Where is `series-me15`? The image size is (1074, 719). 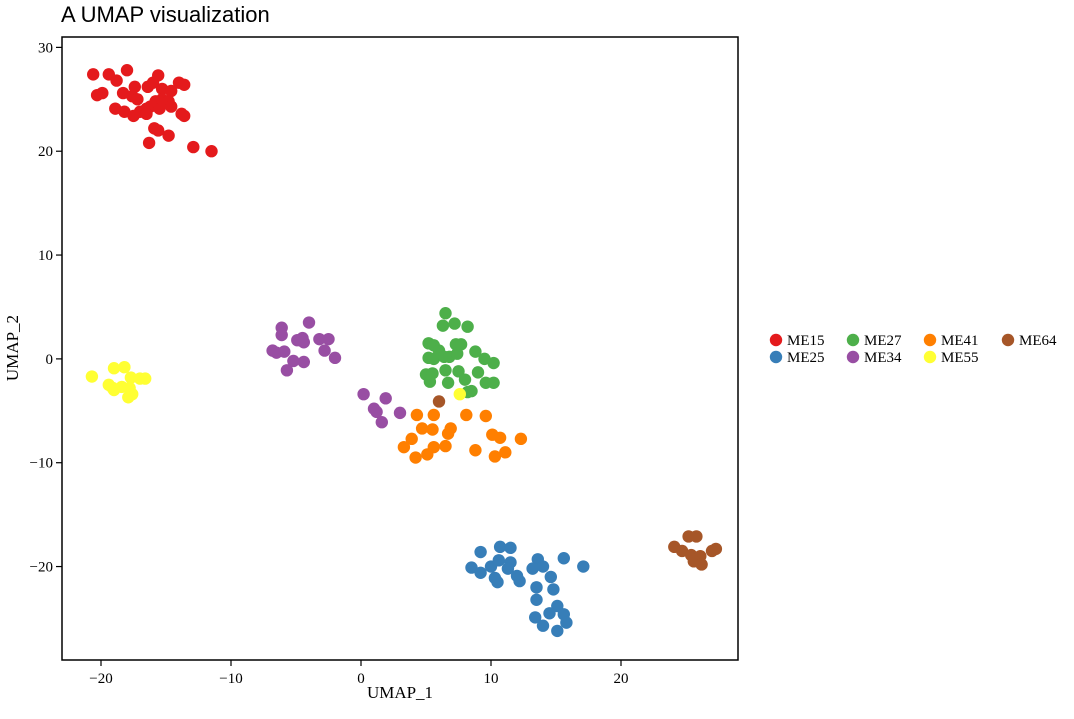 series-me15 is located at coordinates (152, 111).